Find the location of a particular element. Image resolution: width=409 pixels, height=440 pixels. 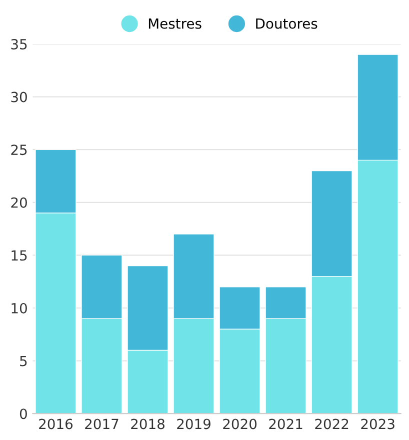

x-tick-label: 2016 is located at coordinates (56, 424).